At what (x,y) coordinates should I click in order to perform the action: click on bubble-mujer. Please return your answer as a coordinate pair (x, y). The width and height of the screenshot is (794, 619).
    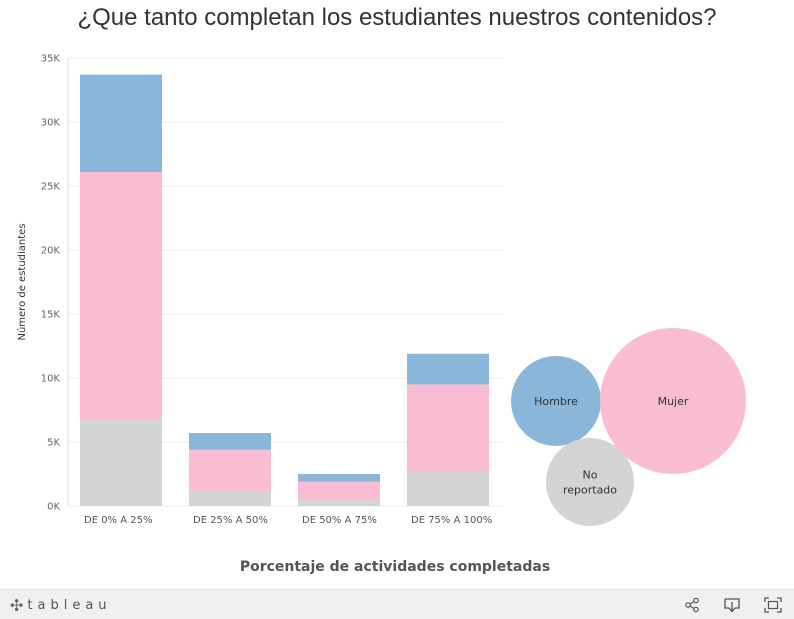
    Looking at the image, I should click on (673, 401).